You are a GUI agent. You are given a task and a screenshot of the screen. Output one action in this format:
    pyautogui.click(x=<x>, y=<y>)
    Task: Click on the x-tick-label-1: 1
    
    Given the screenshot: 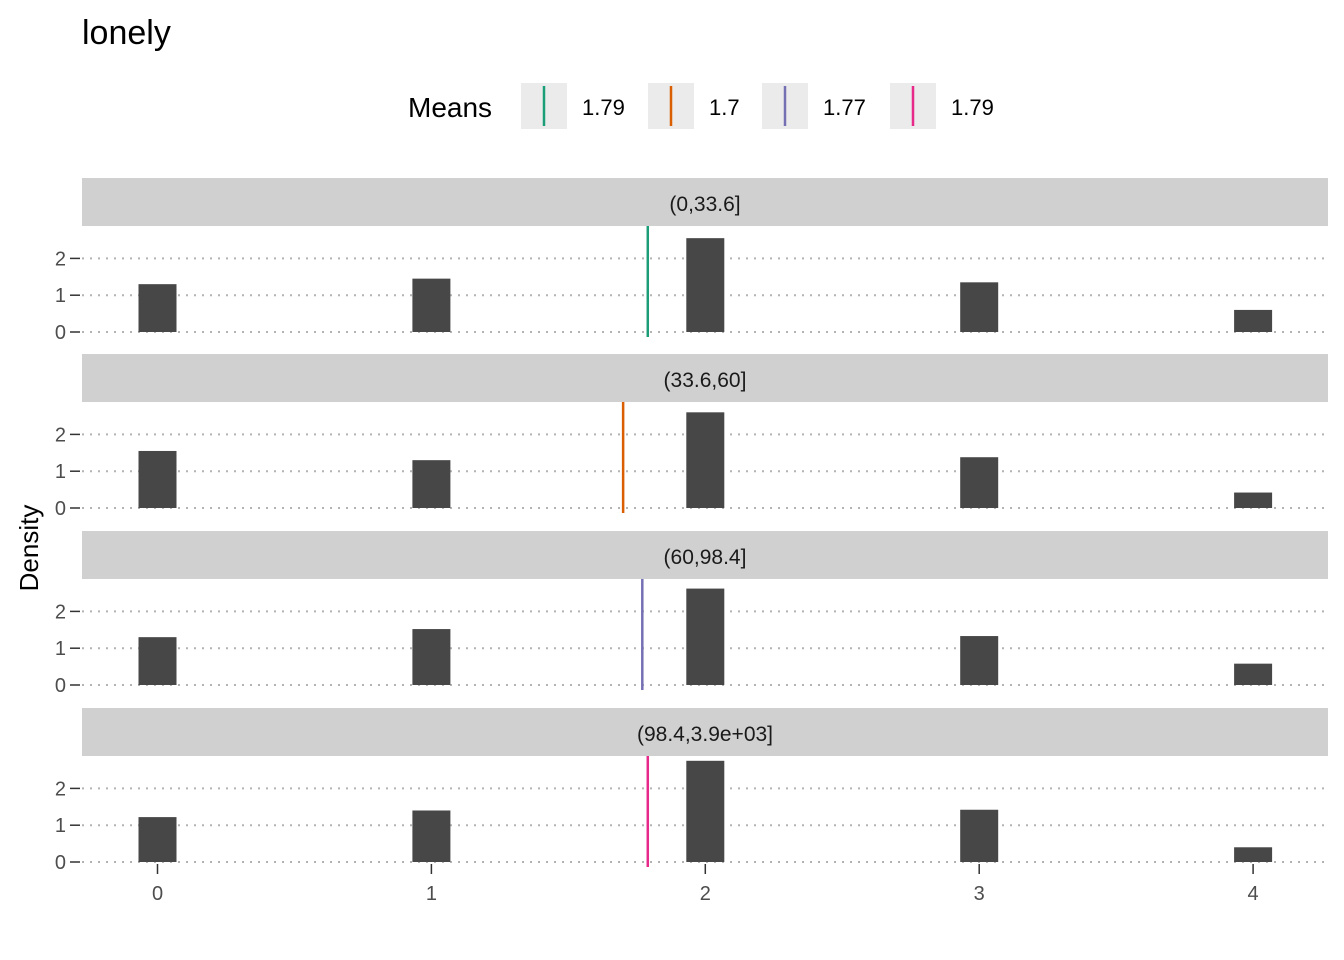 What is the action you would take?
    pyautogui.click(x=431, y=894)
    